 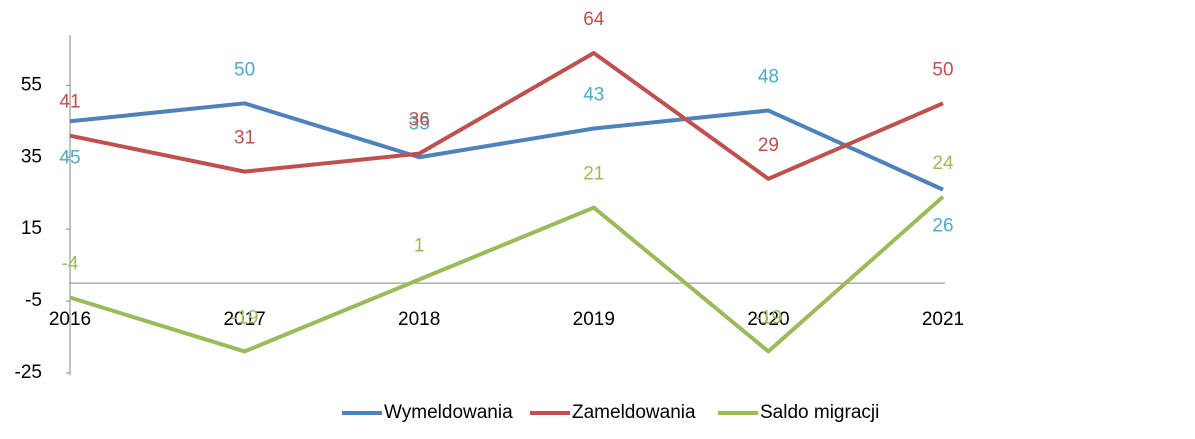 I want to click on x-tick-label: 2017, so click(x=244, y=319).